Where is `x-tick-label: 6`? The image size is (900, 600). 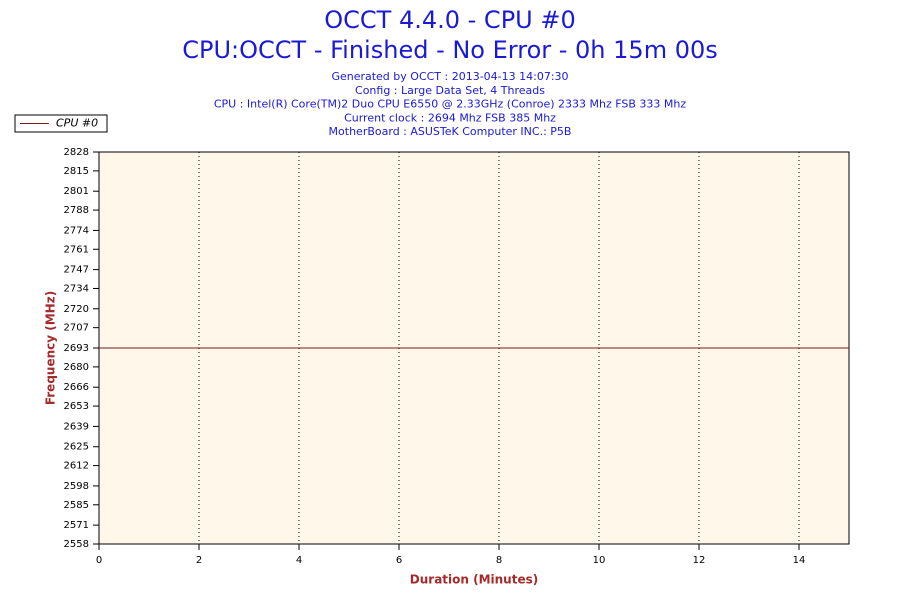 x-tick-label: 6 is located at coordinates (399, 560).